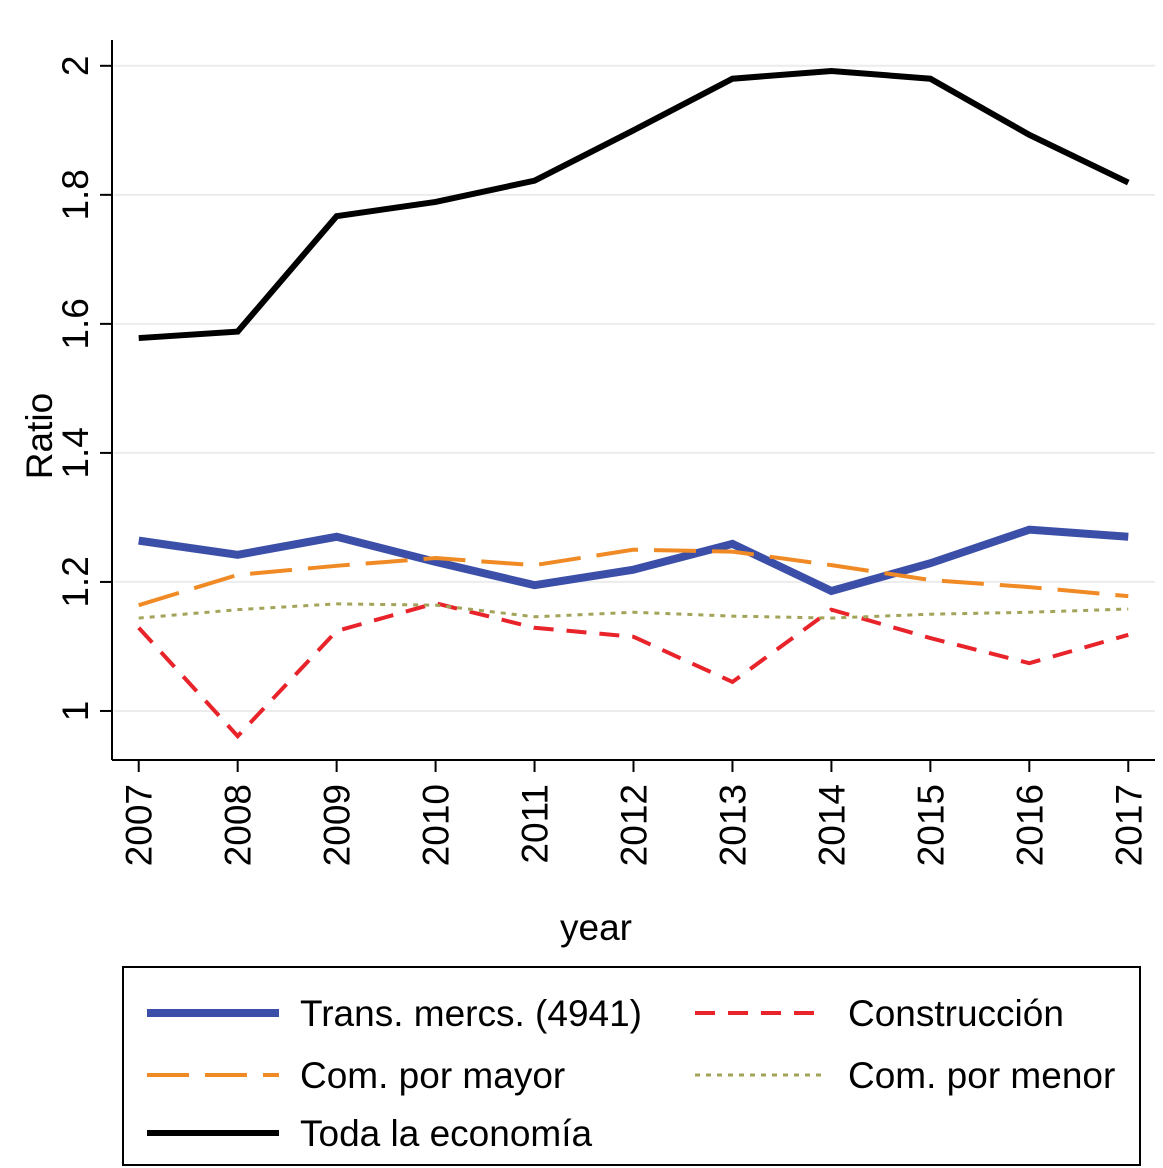 This screenshot has height=1168, width=1163. What do you see at coordinates (75, 323) in the screenshot?
I see `y-tick-label: 1.6` at bounding box center [75, 323].